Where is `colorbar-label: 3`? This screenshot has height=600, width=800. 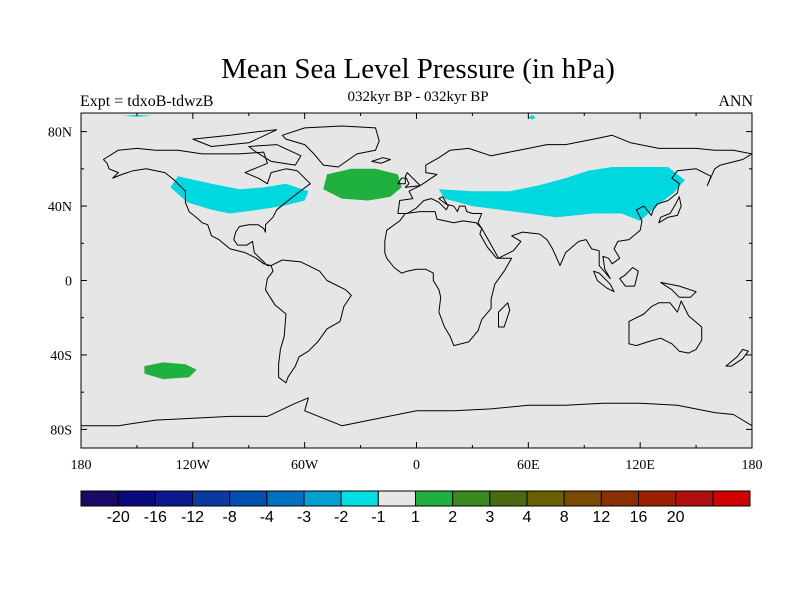 colorbar-label: 3 is located at coordinates (489, 517).